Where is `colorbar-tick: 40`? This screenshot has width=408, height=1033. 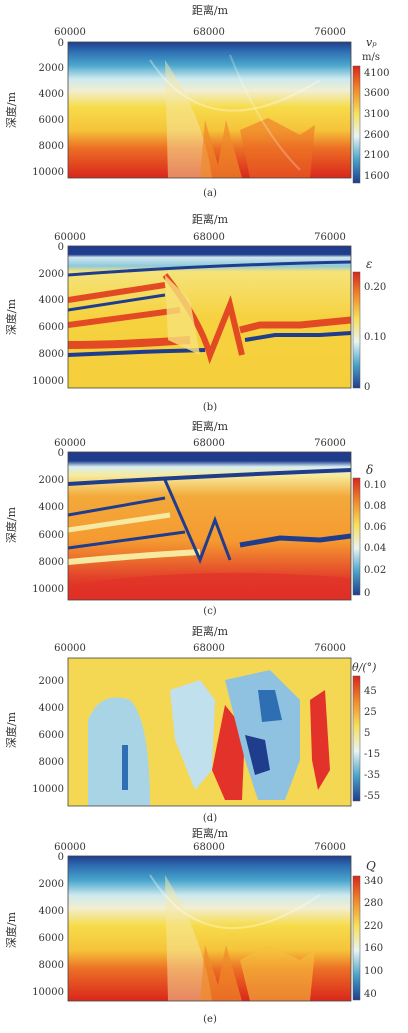 colorbar-tick: 40 is located at coordinates (370, 994).